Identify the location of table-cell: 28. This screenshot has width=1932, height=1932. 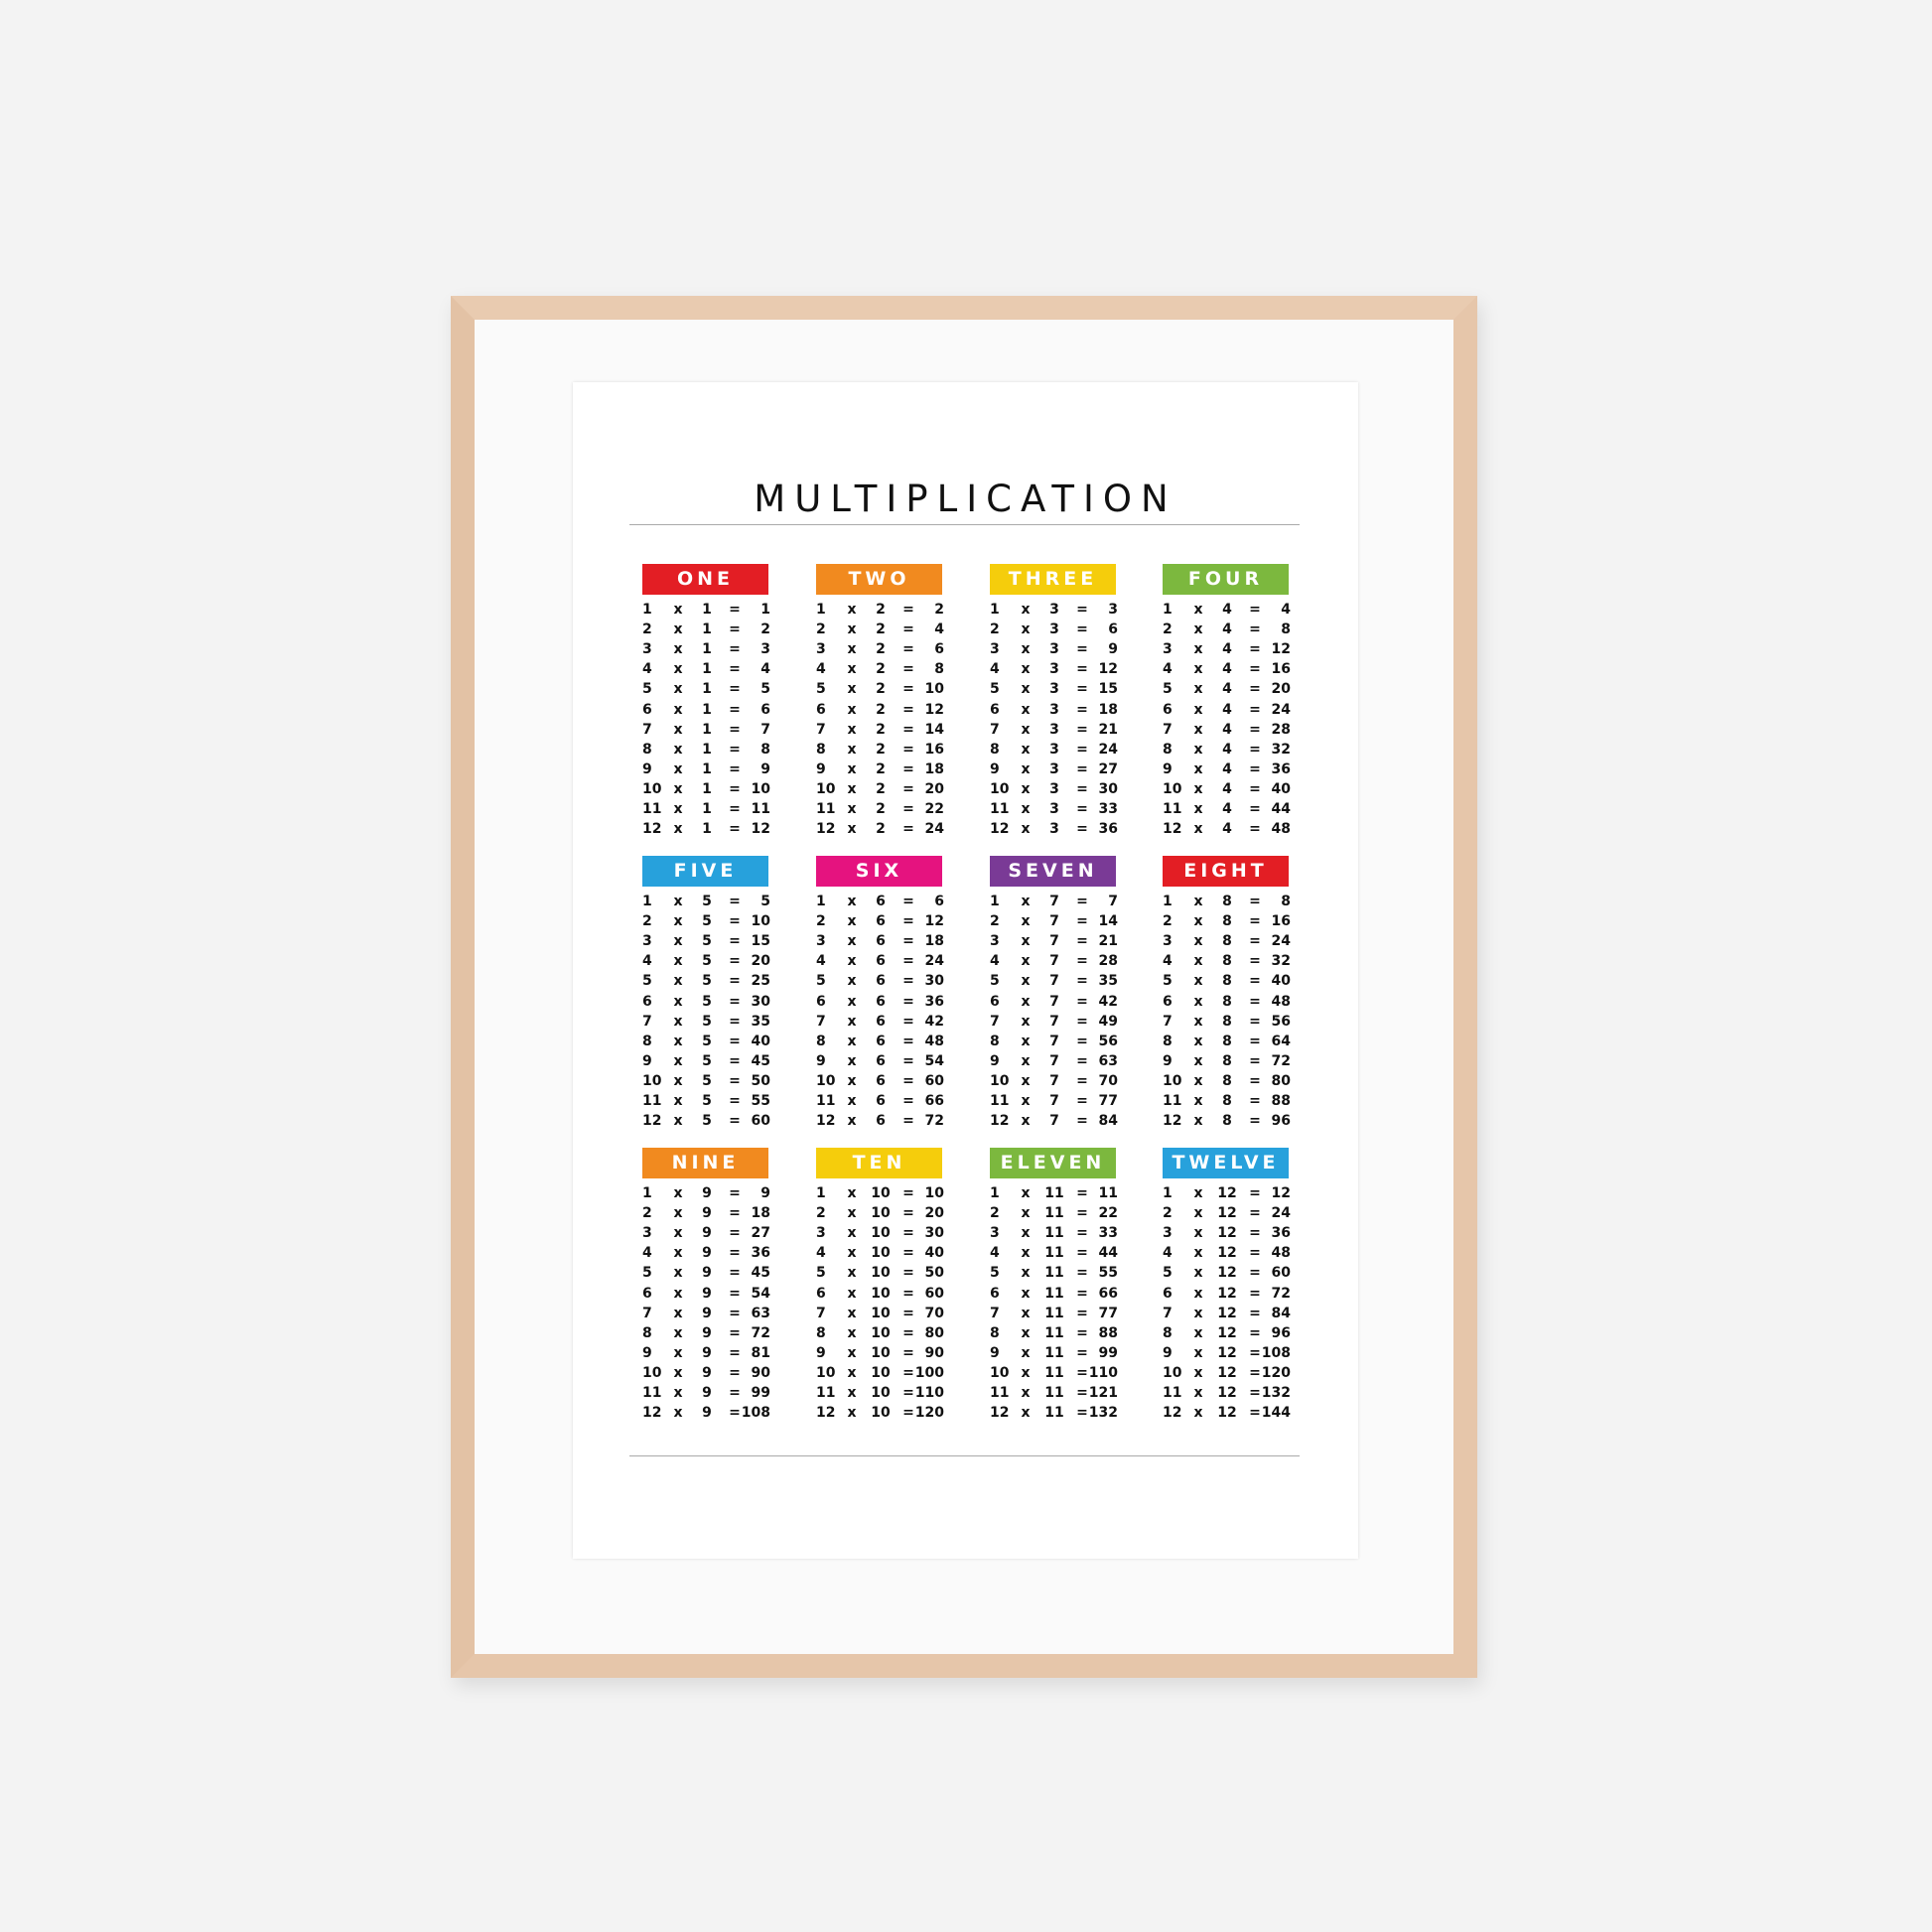
(1281, 730).